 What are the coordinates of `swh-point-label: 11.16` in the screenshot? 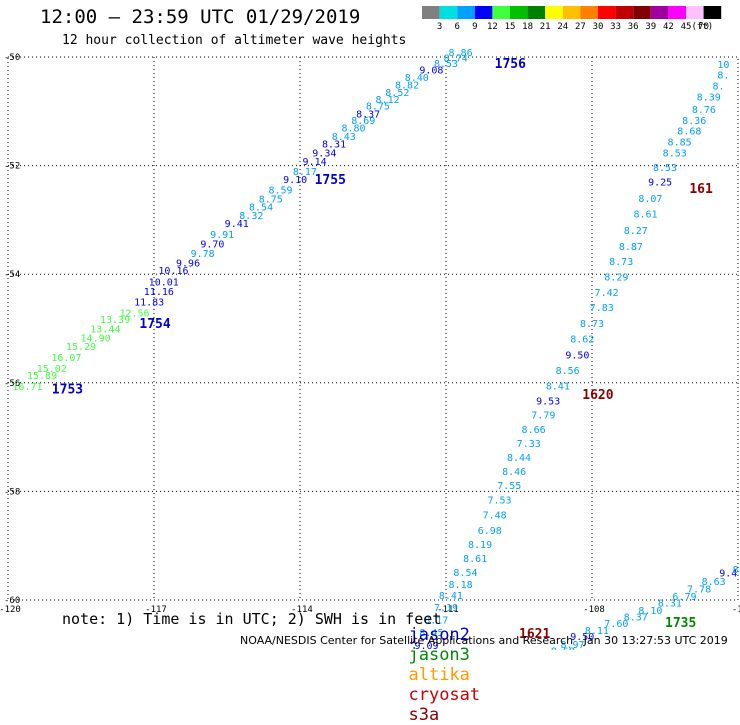 It's located at (159, 292).